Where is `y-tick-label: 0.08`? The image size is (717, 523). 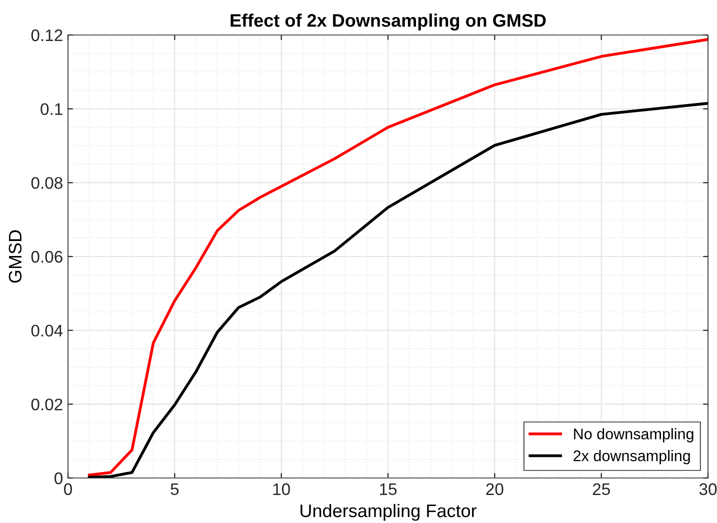 y-tick-label: 0.08 is located at coordinates (46, 183).